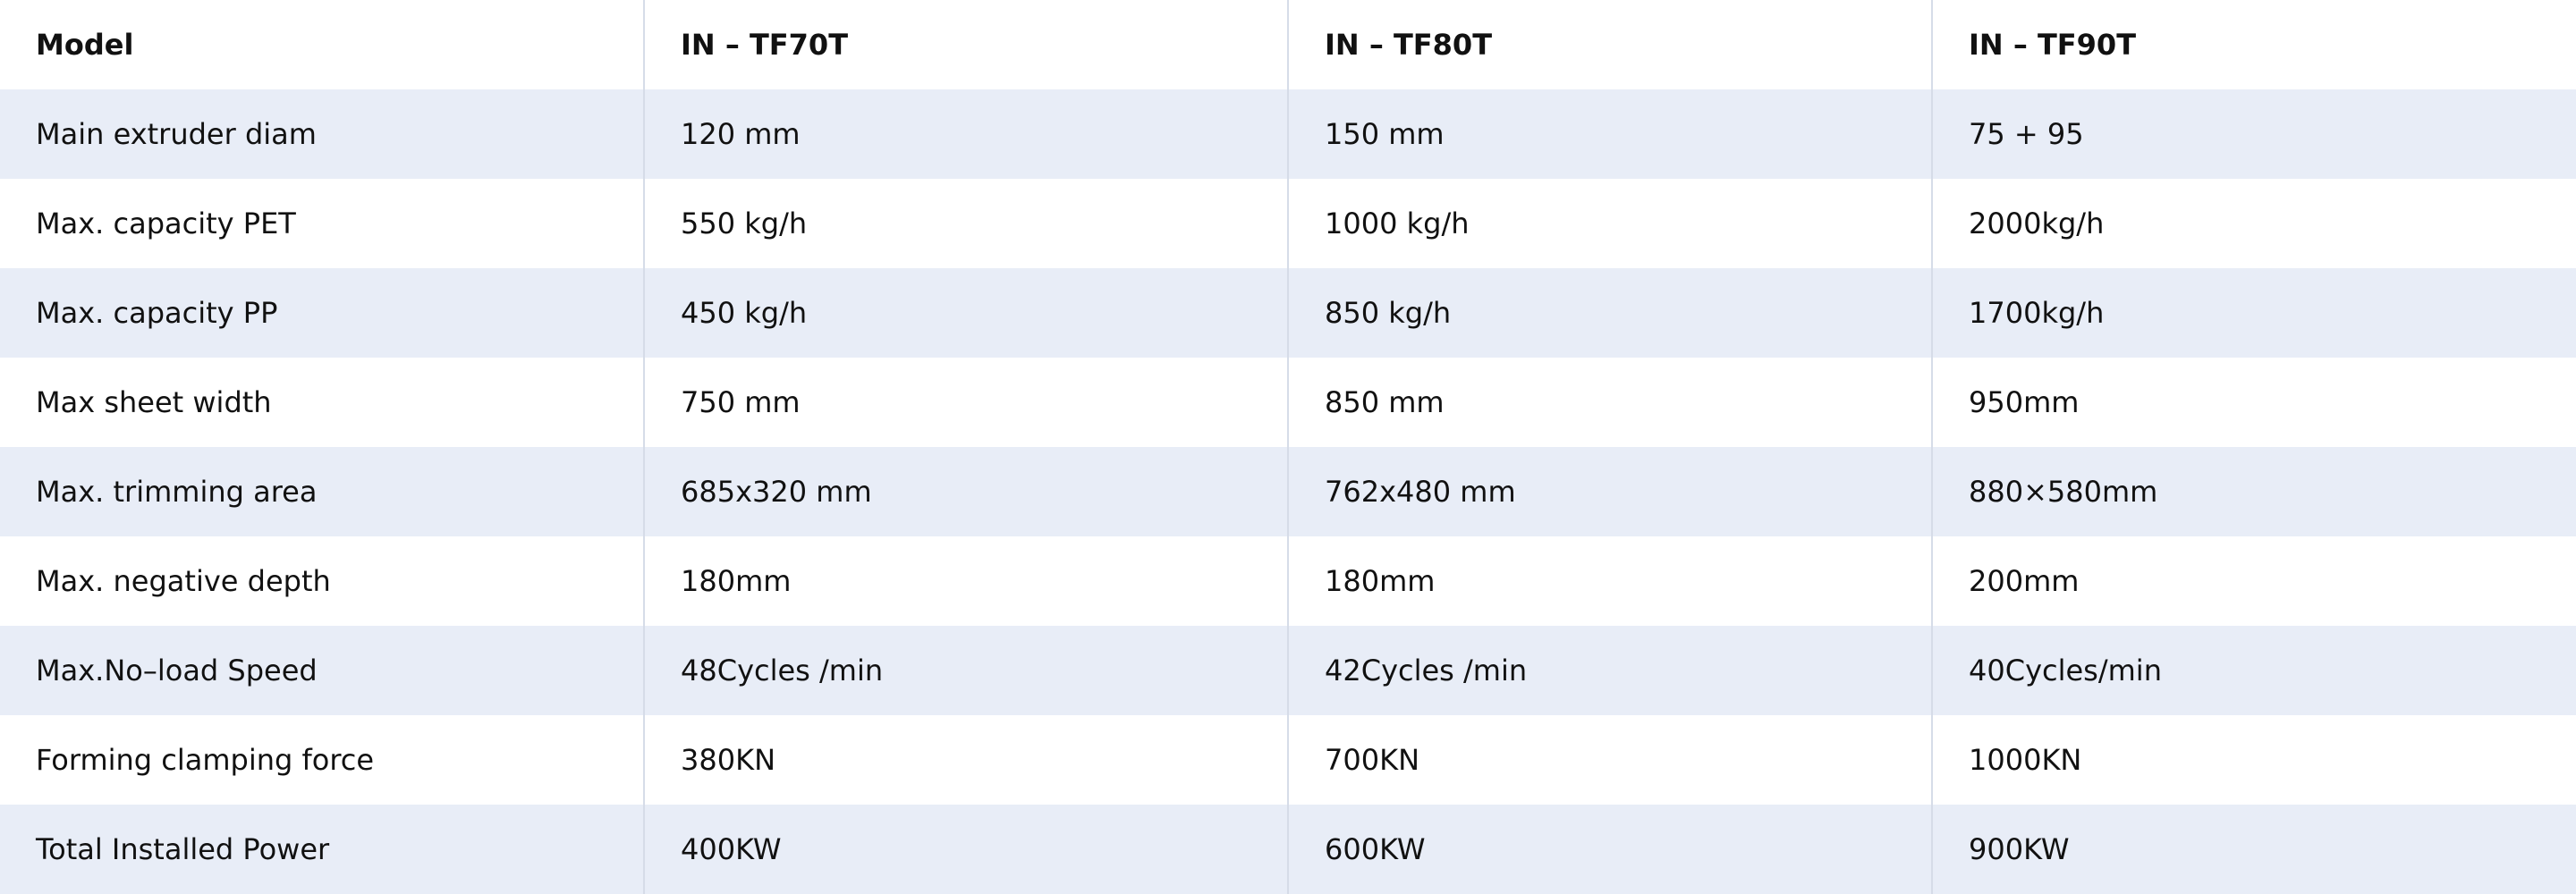 This screenshot has width=2576, height=894. Describe the element at coordinates (166, 223) in the screenshot. I see `row-label: Max. capacity PET` at that location.